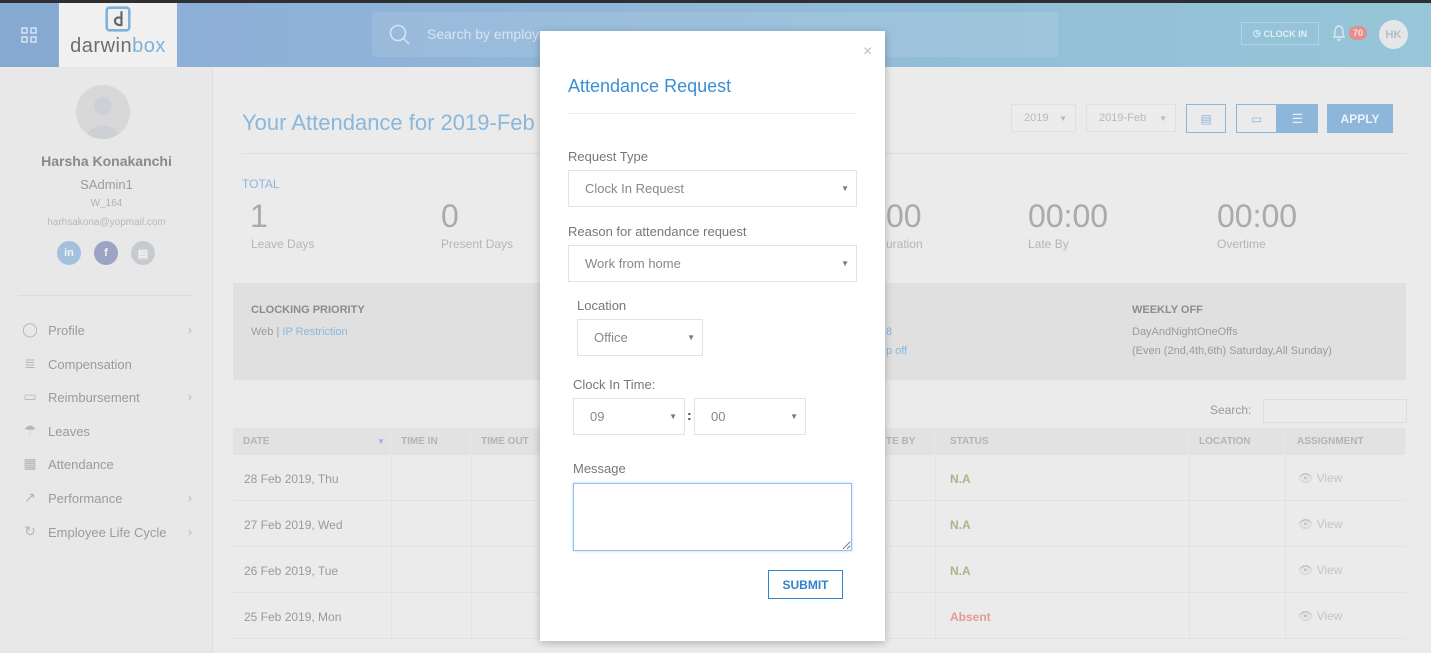 The image size is (1431, 653). I want to click on hour-select: 09 ▼, so click(629, 416).